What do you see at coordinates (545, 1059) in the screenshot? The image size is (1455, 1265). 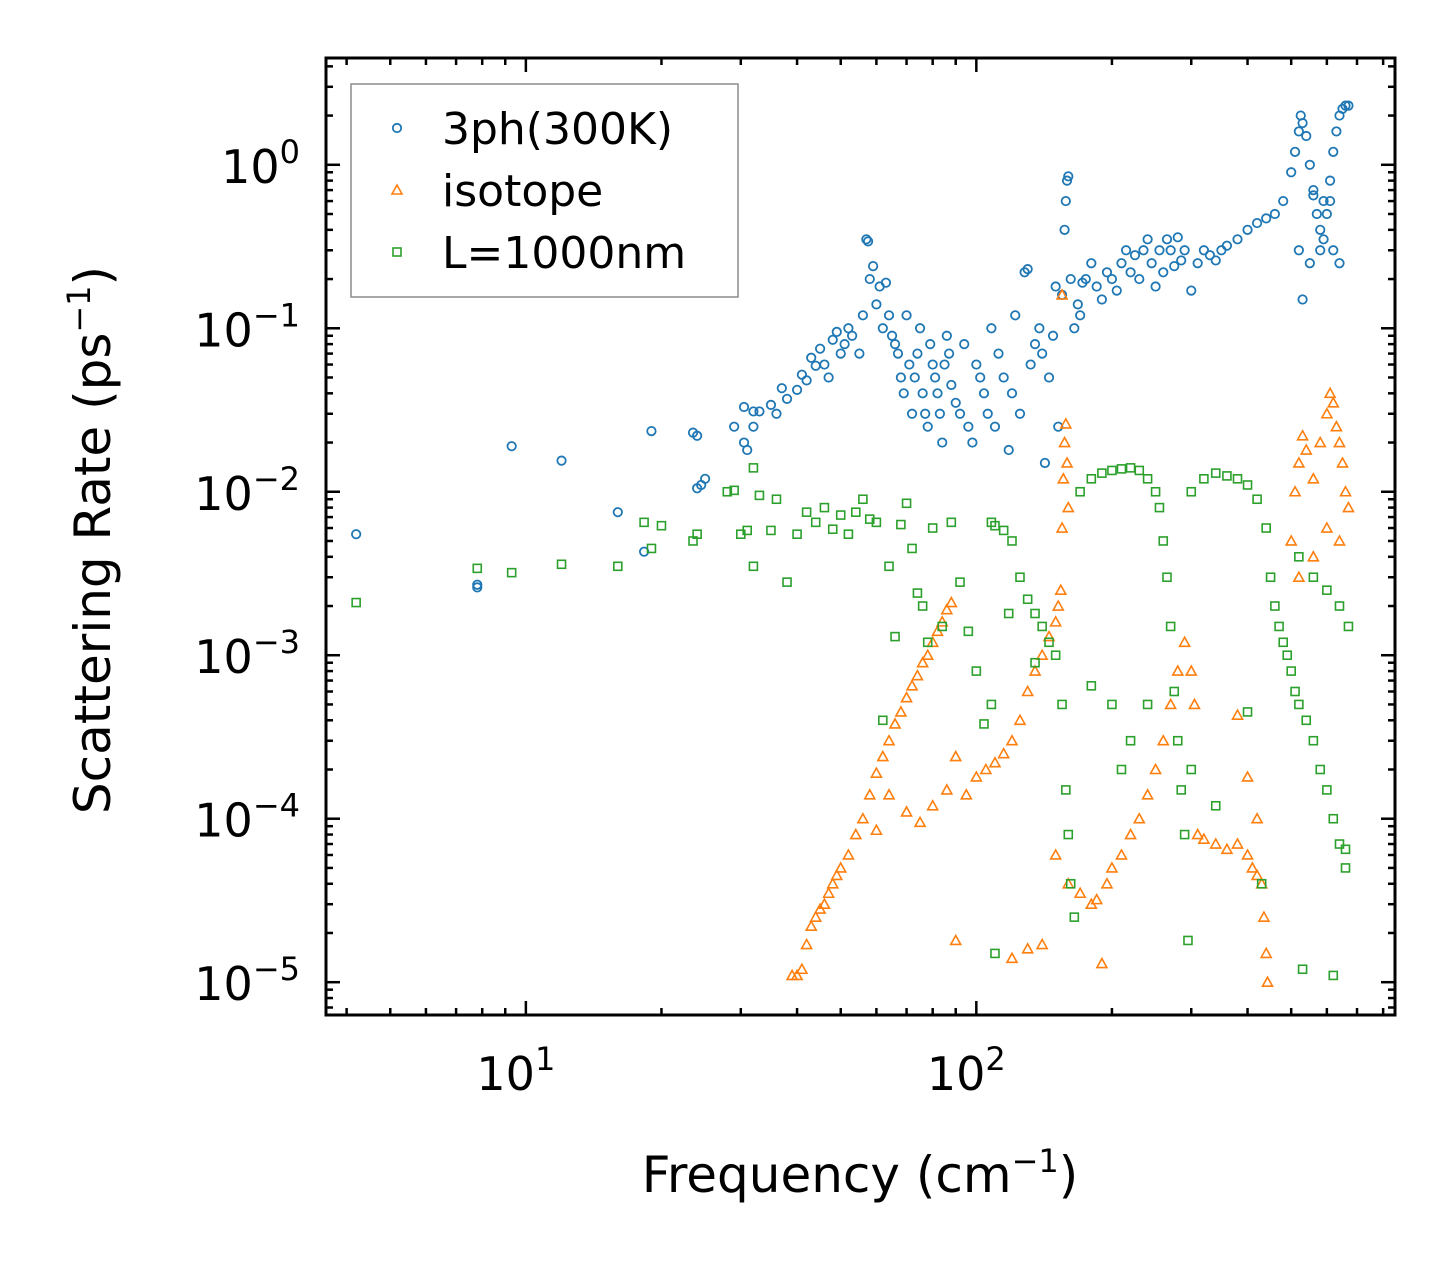 I see `tick-exponent: 1` at bounding box center [545, 1059].